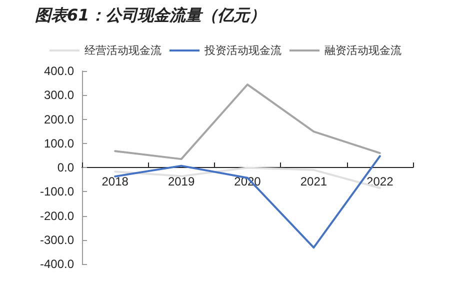  What do you see at coordinates (65, 167) in the screenshot?
I see `y-tick-label: 0.0` at bounding box center [65, 167].